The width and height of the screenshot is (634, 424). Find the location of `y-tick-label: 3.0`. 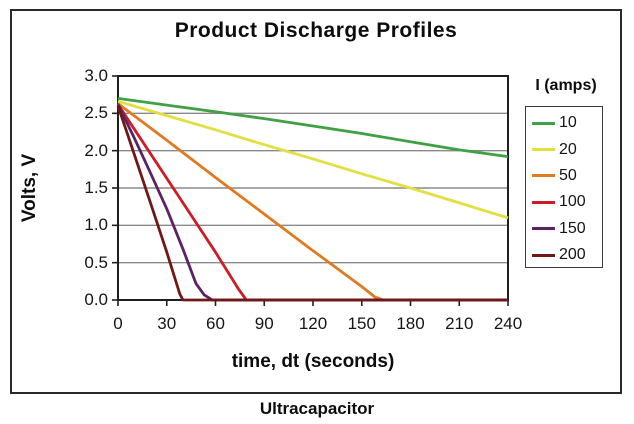

y-tick-label: 3.0 is located at coordinates (96, 75).